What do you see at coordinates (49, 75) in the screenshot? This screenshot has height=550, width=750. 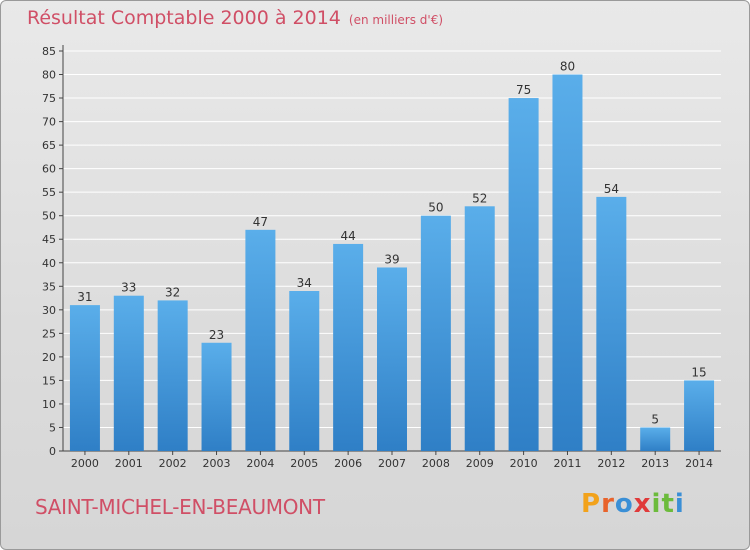 I see `y-tick-label: 80` at bounding box center [49, 75].